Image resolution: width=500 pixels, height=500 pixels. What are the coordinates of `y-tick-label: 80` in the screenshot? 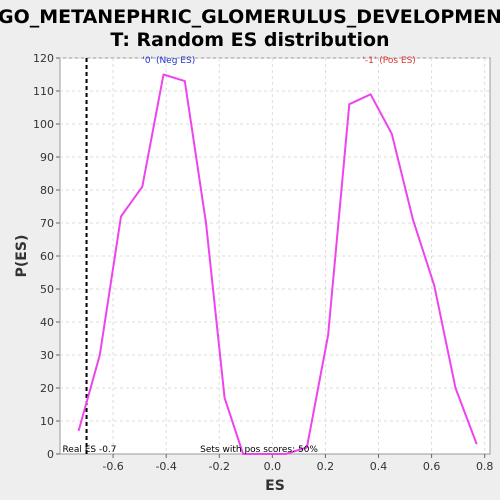 It's located at (47, 190).